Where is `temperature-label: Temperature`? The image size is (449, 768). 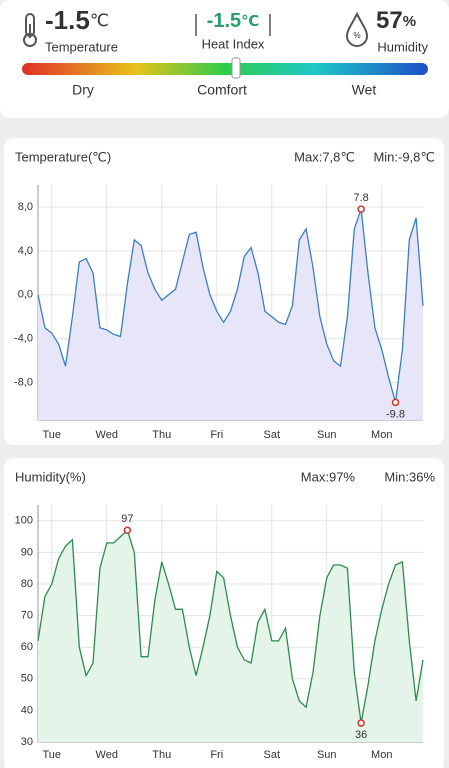 temperature-label: Temperature is located at coordinates (81, 46).